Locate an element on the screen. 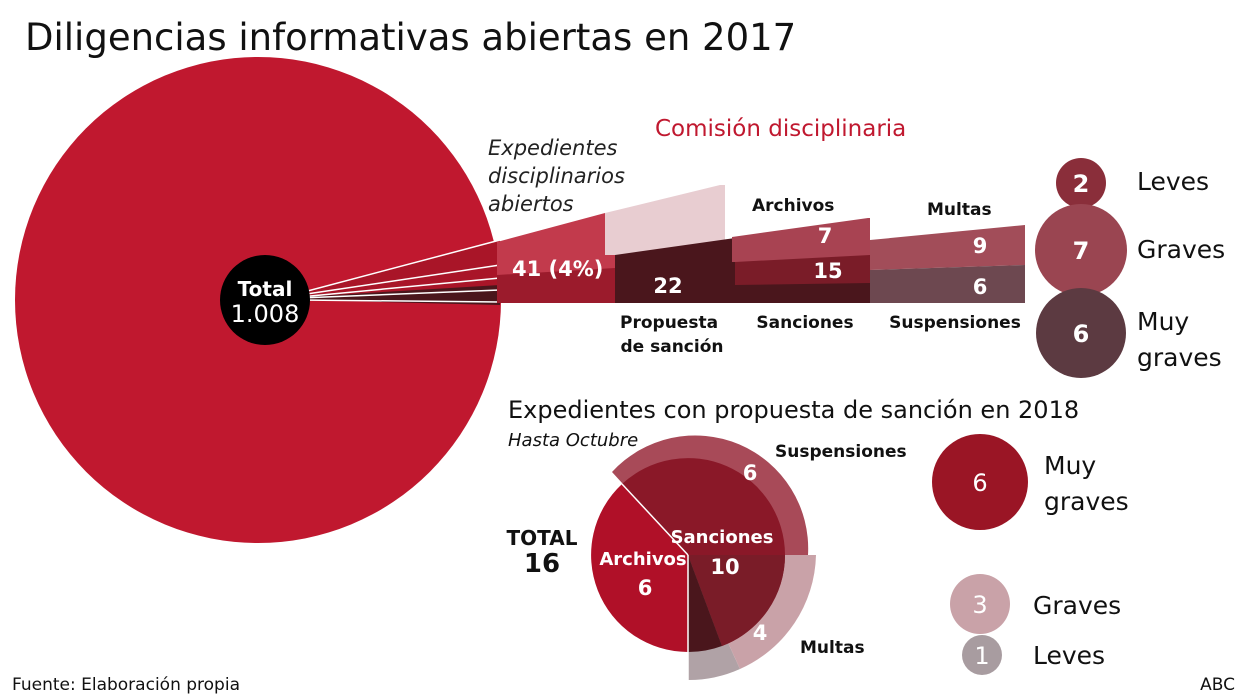  severity-value: 7 is located at coordinates (1081, 251).